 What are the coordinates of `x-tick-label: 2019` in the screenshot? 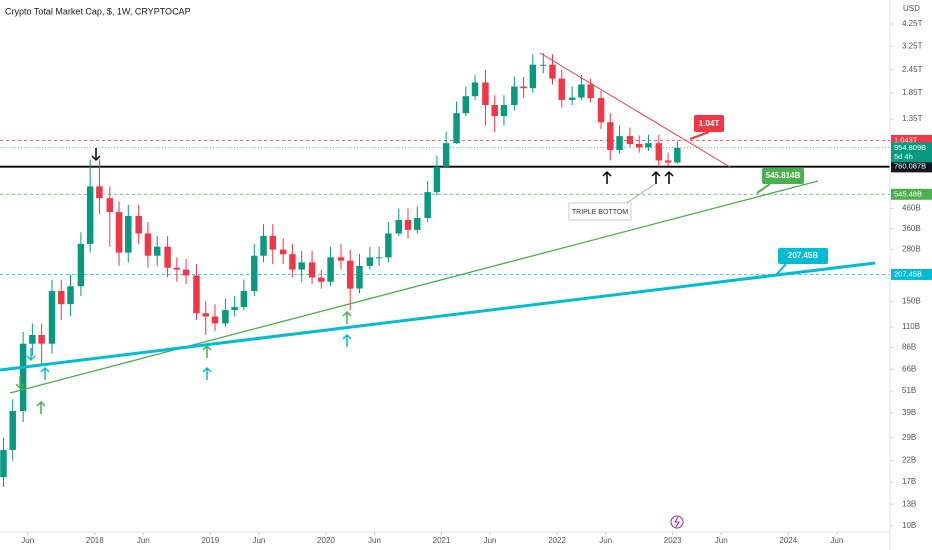 It's located at (210, 540).